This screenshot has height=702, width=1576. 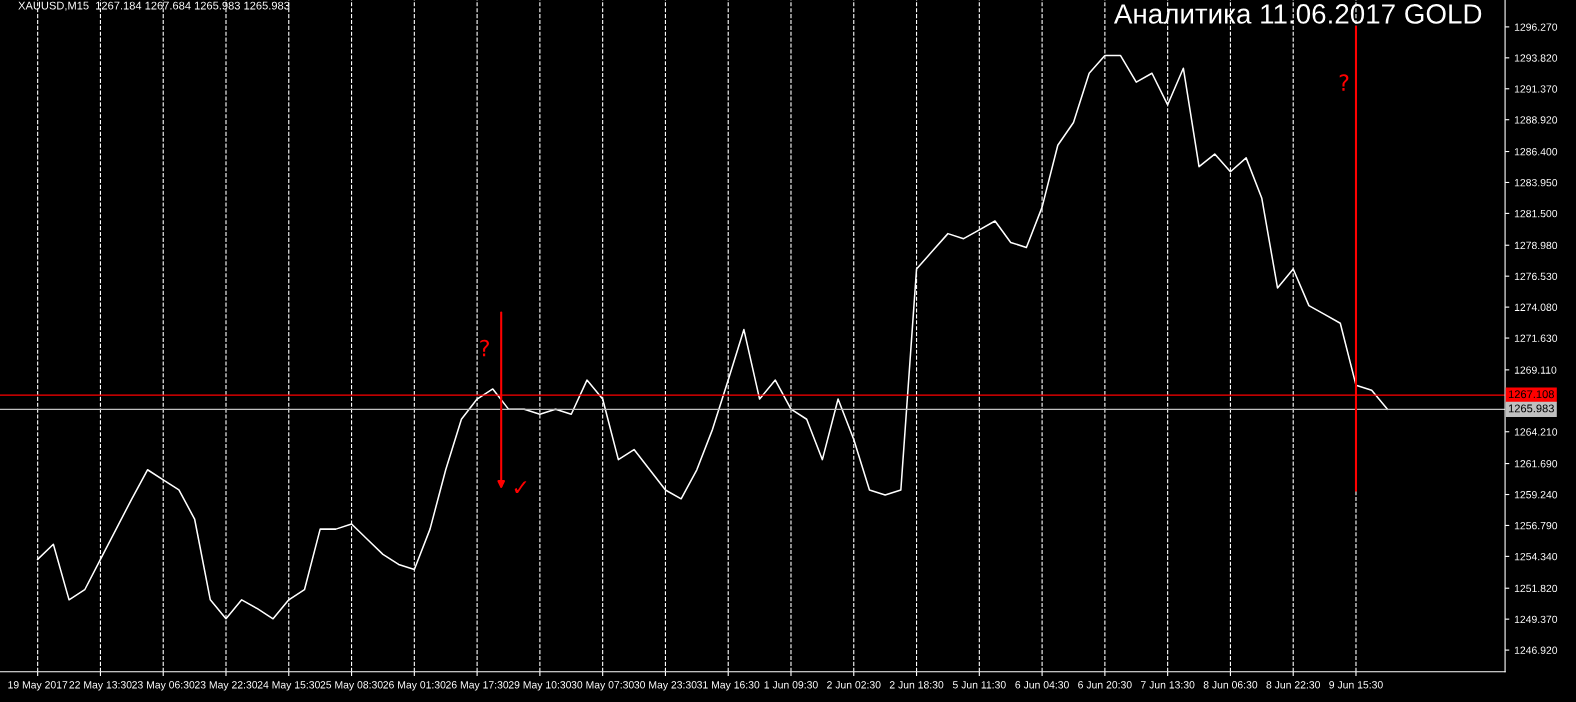 I want to click on y-tick-label: 1296.270, so click(x=1536, y=27).